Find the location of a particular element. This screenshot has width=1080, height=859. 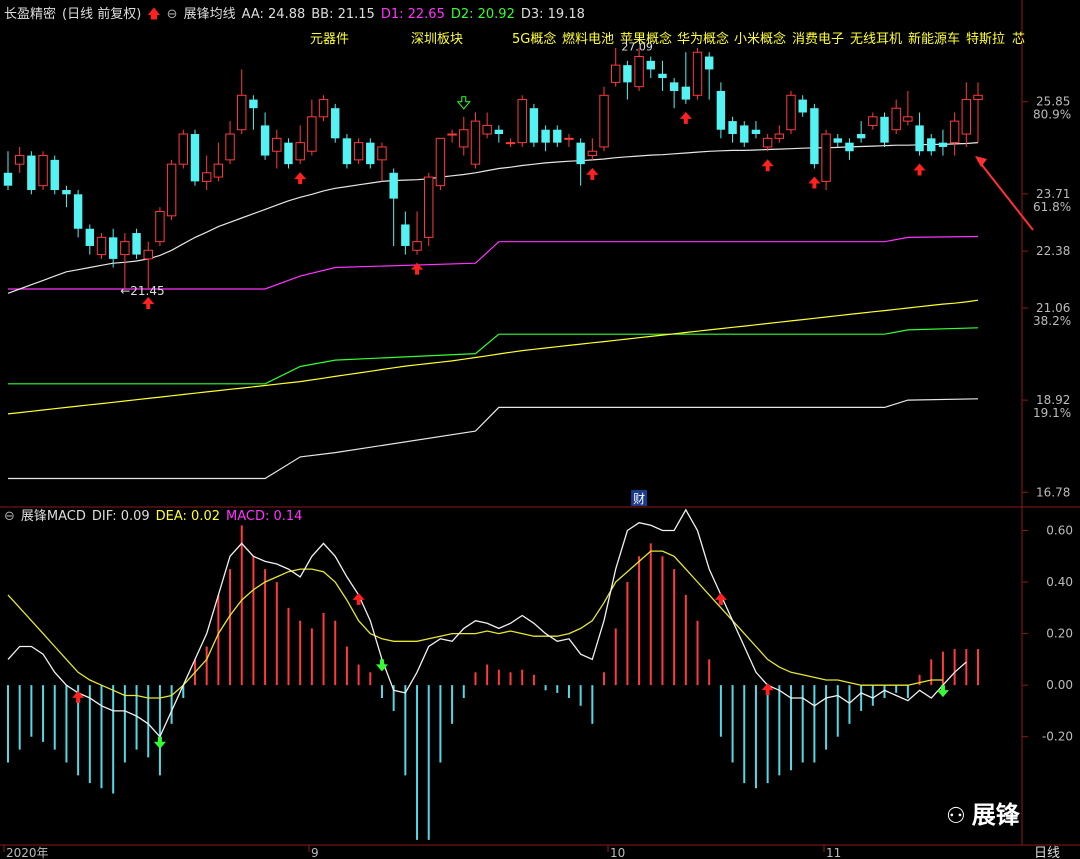

indicator-value-4: D3: 19.18 is located at coordinates (552, 14).